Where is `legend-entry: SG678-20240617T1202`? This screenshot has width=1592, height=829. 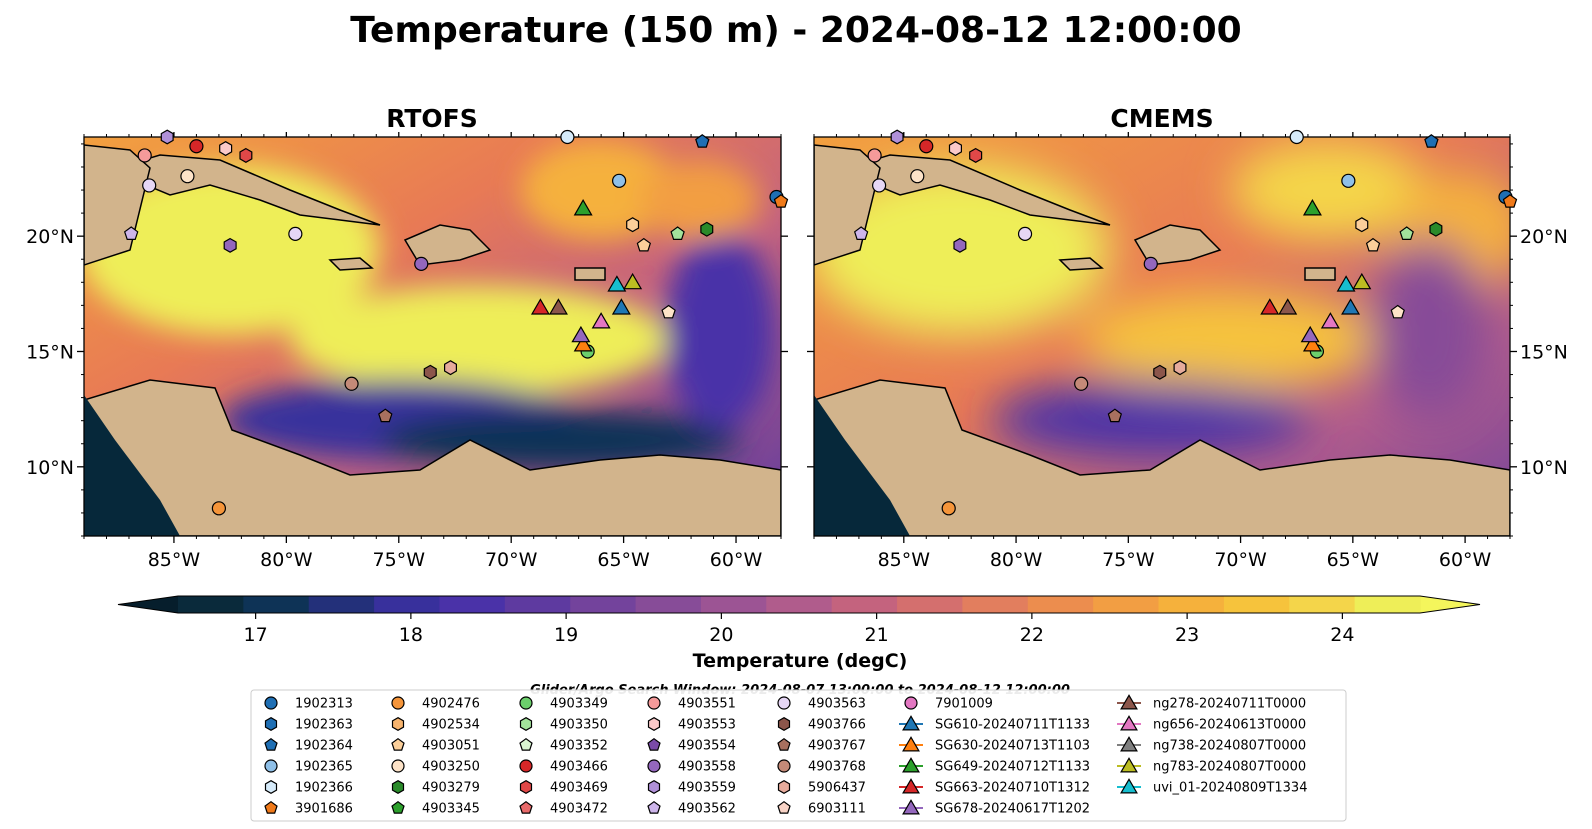 legend-entry: SG678-20240617T1202 is located at coordinates (994, 808).